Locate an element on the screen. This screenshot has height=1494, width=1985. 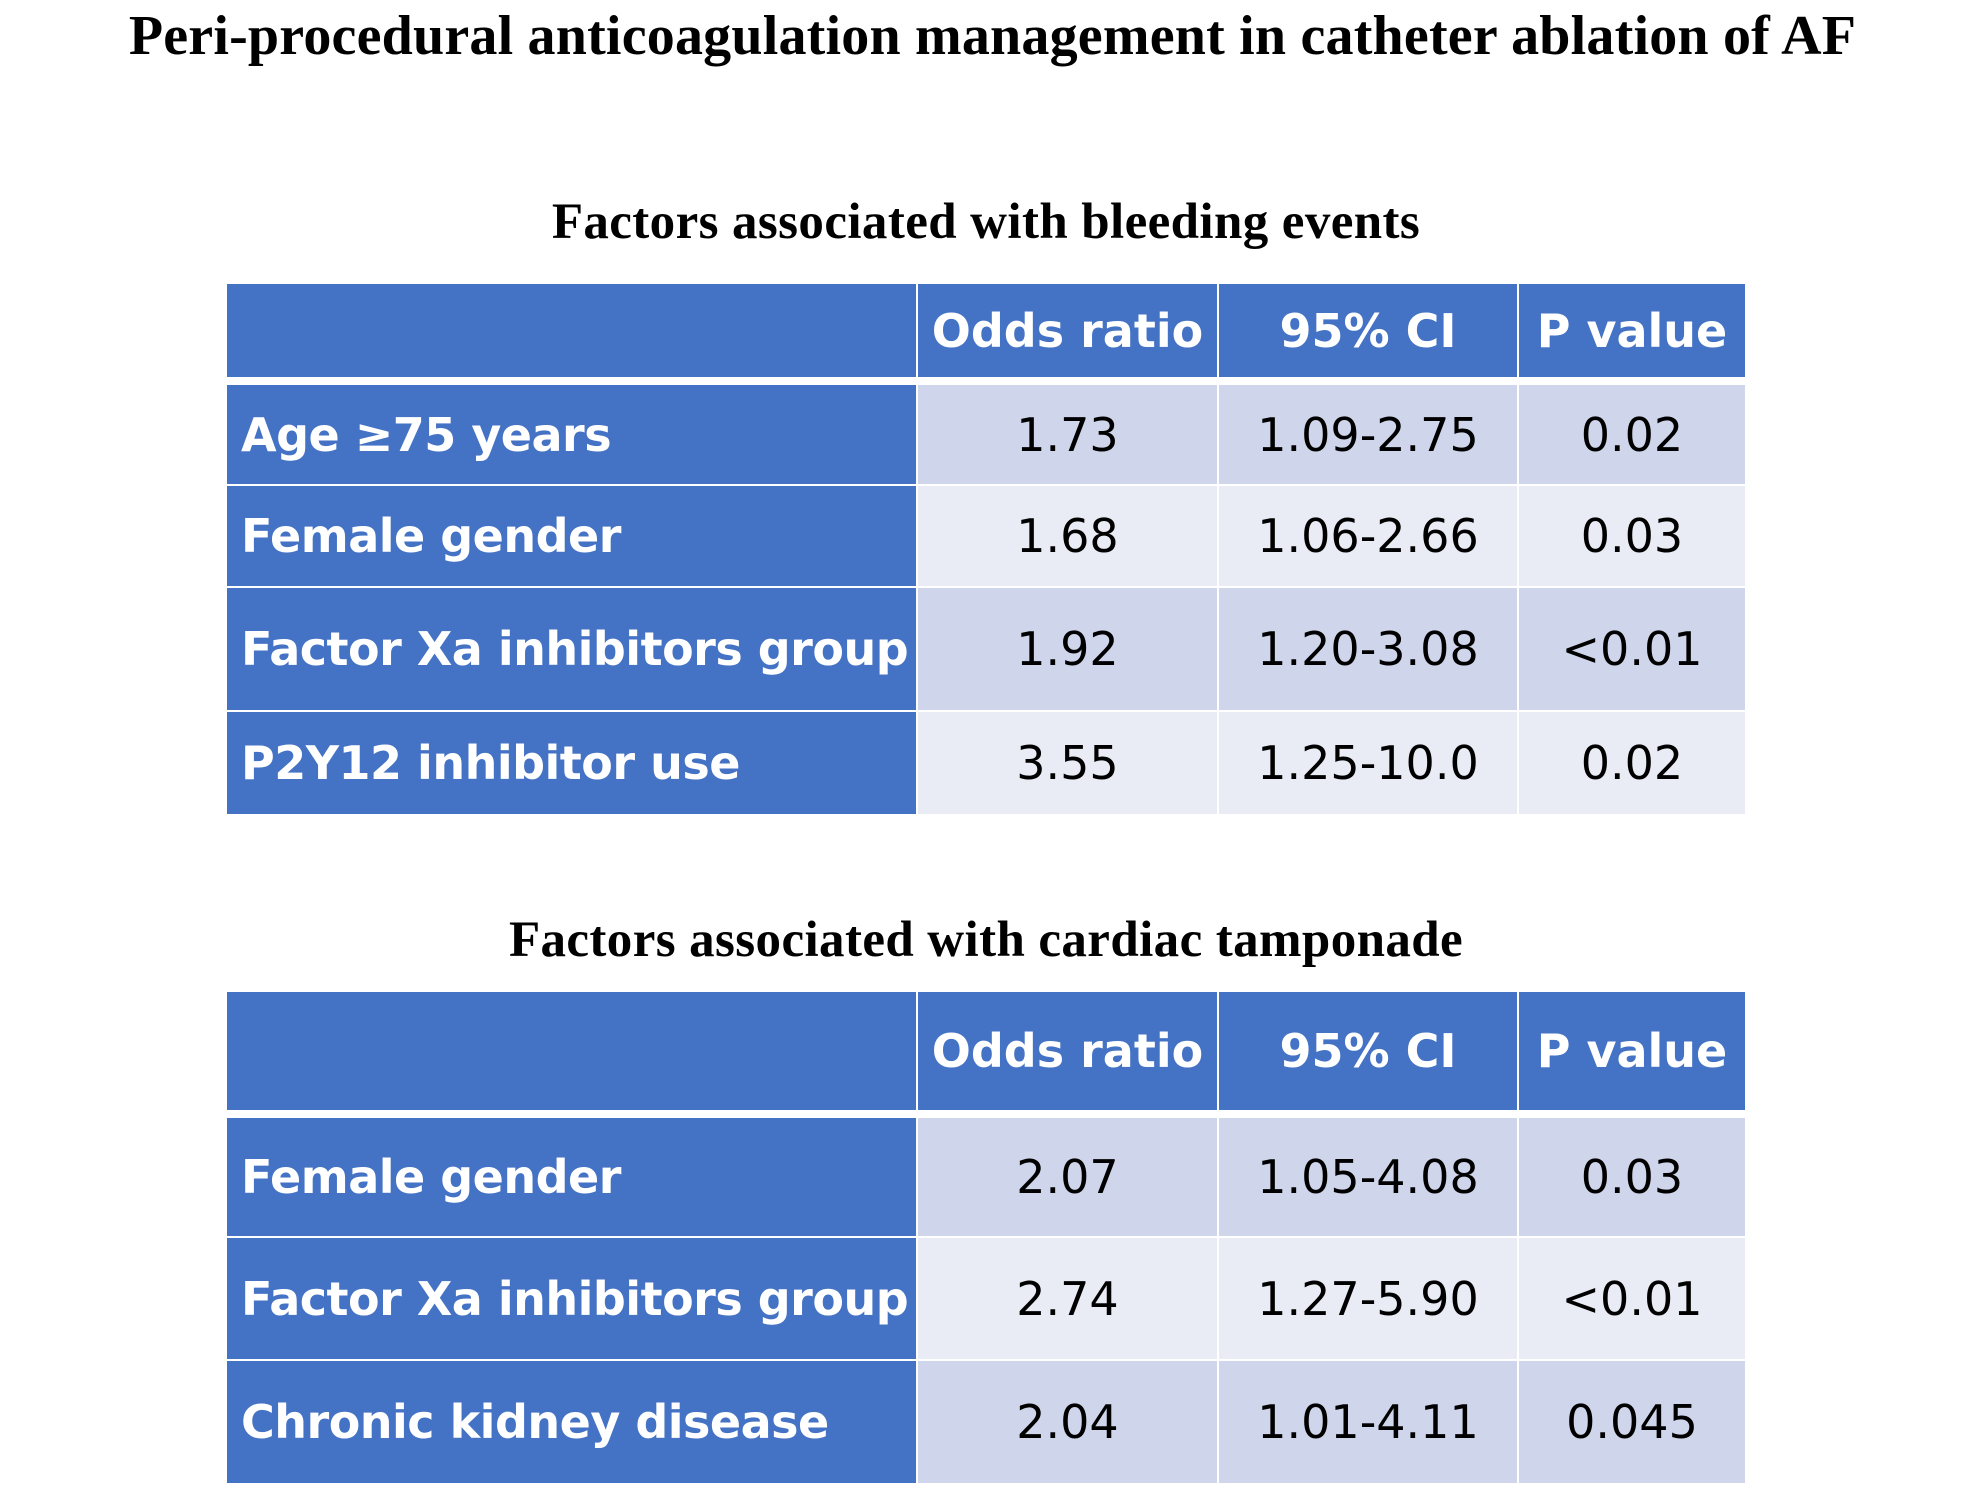
table-row: Female gender 2.07 1.05-4.08 0.03 is located at coordinates (986, 1175).